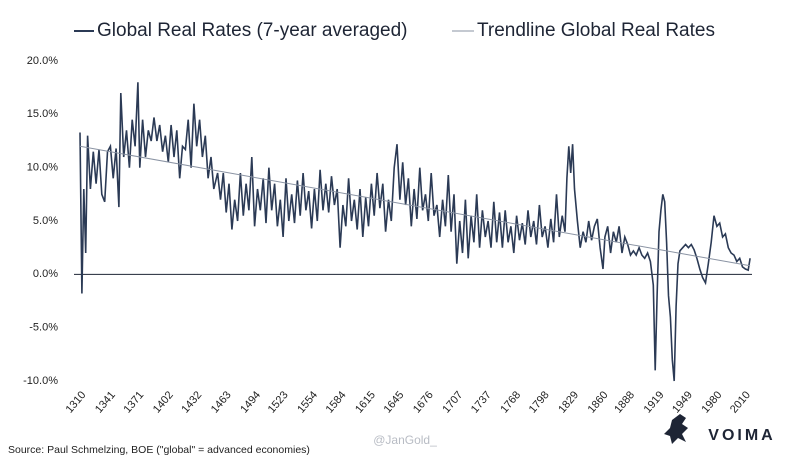  I want to click on x-tick-label: 1707, so click(452, 402).